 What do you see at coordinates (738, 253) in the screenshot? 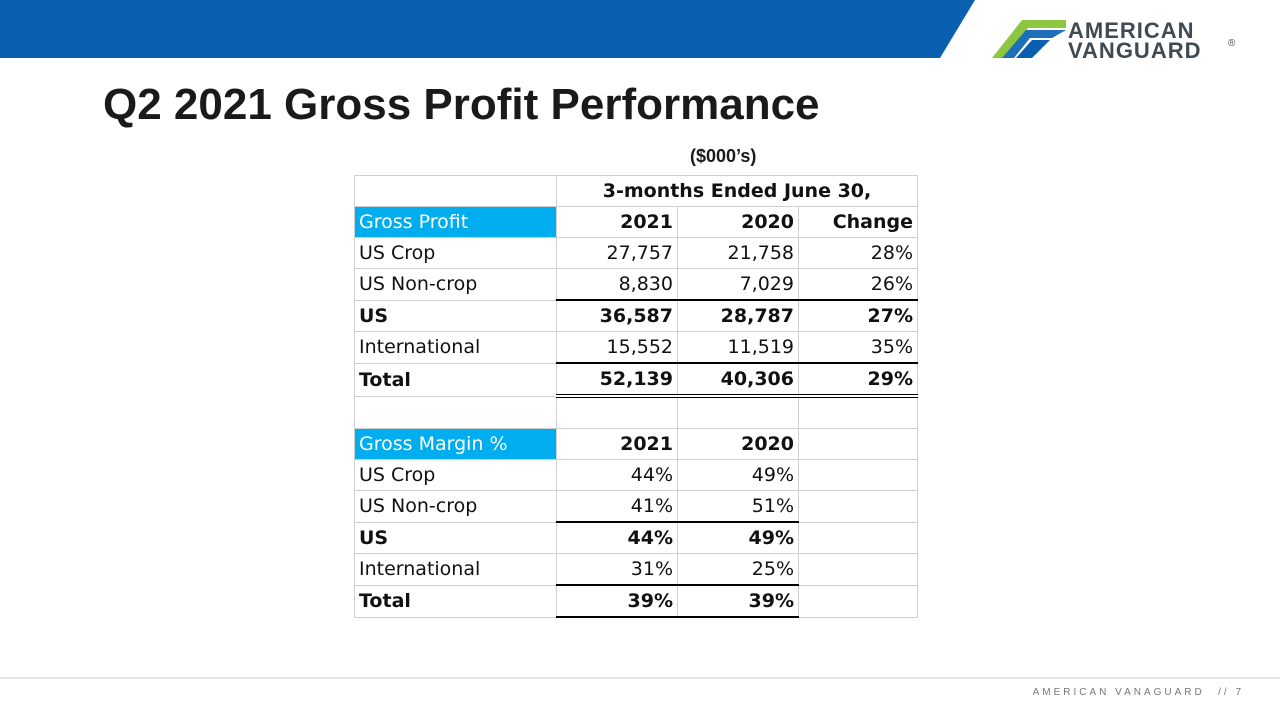
I see `value-2020: 21,758` at bounding box center [738, 253].